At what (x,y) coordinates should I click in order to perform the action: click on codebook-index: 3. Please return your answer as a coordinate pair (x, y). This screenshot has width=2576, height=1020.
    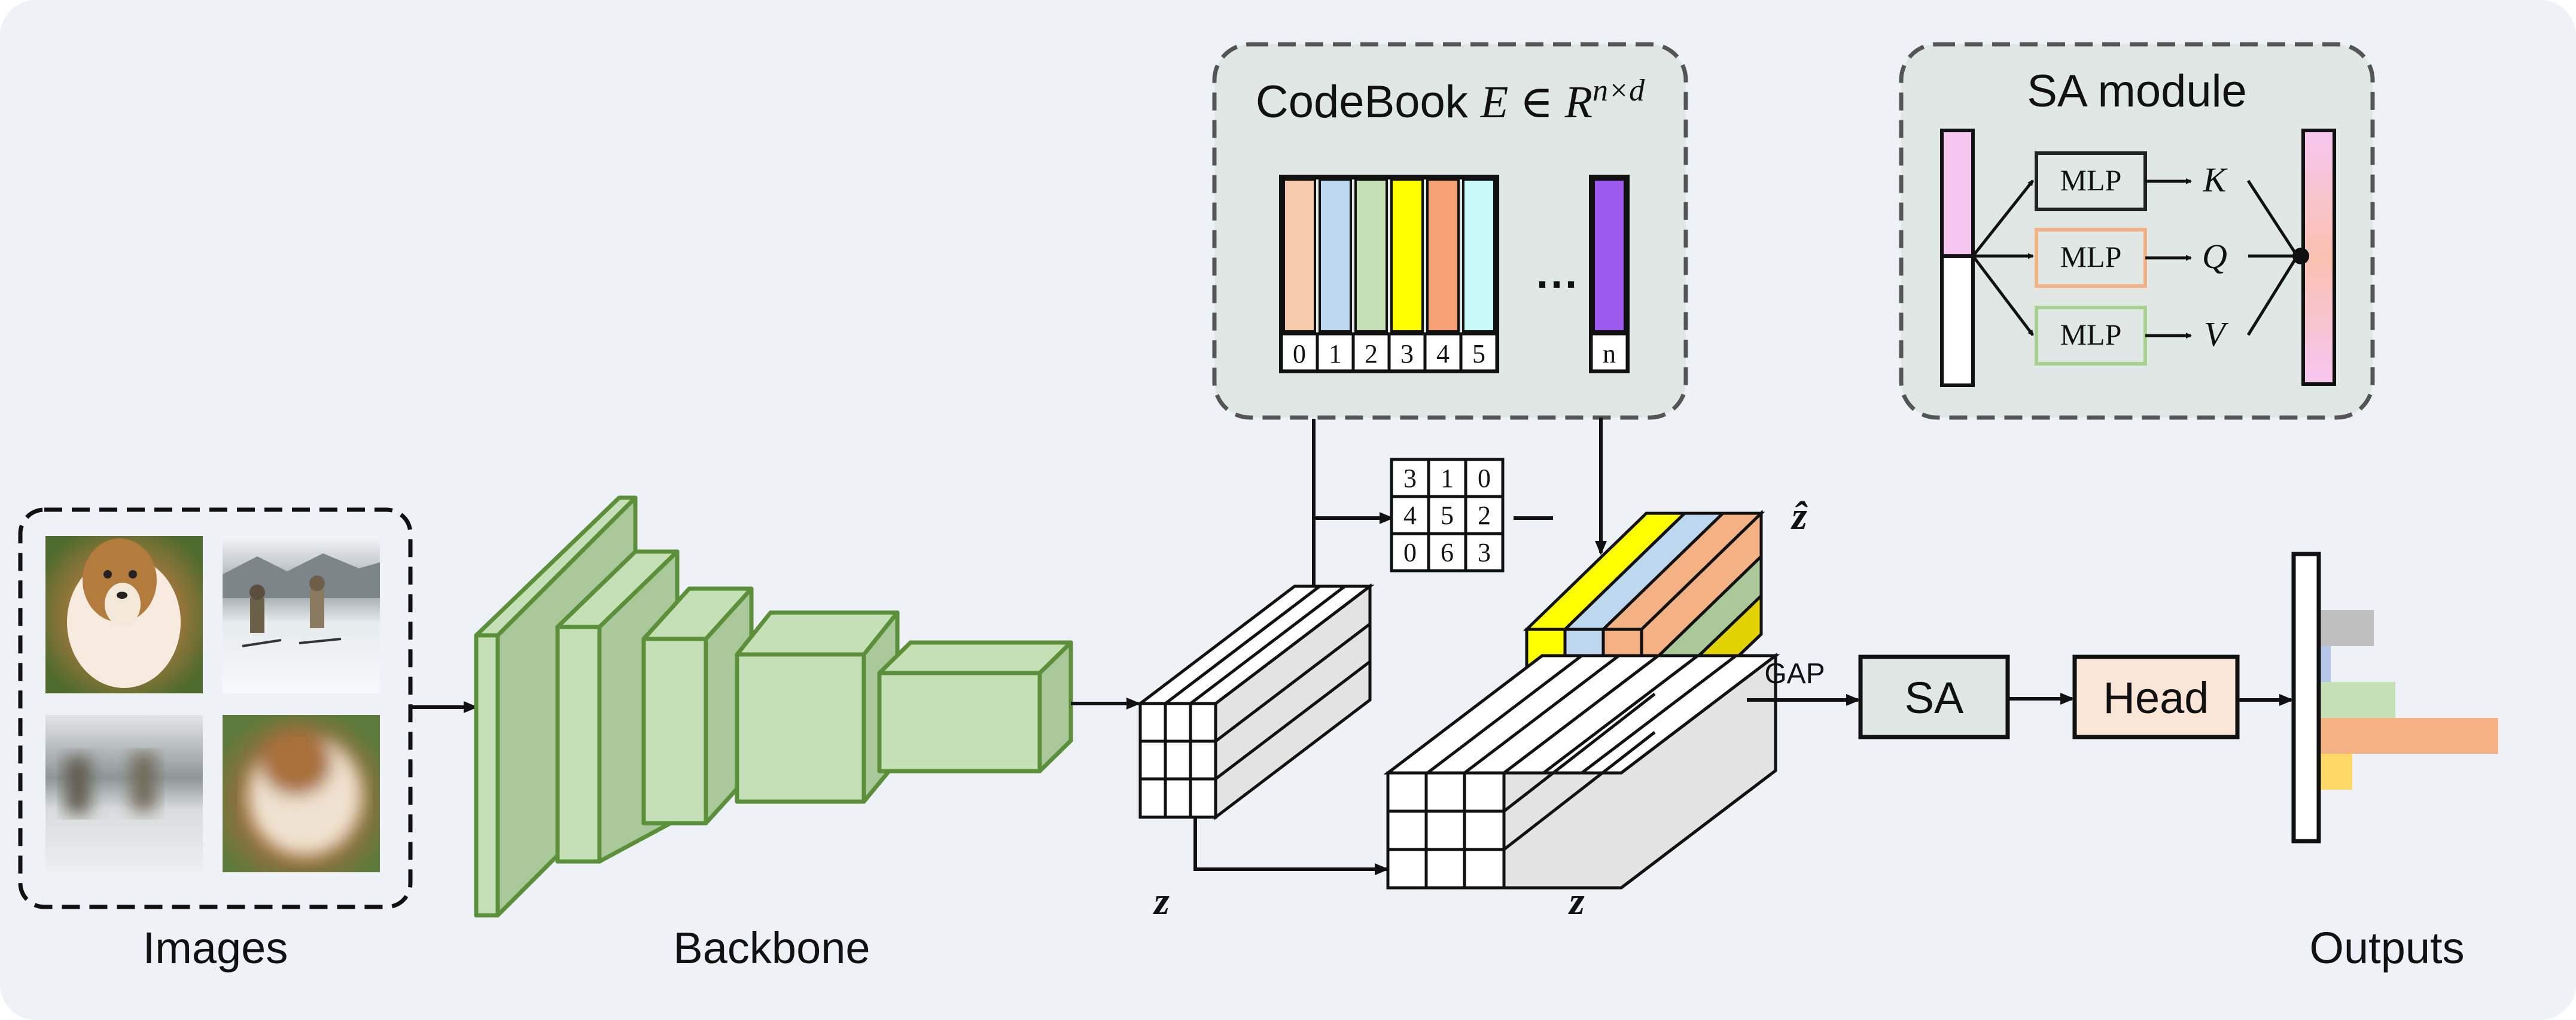
    Looking at the image, I should click on (1407, 354).